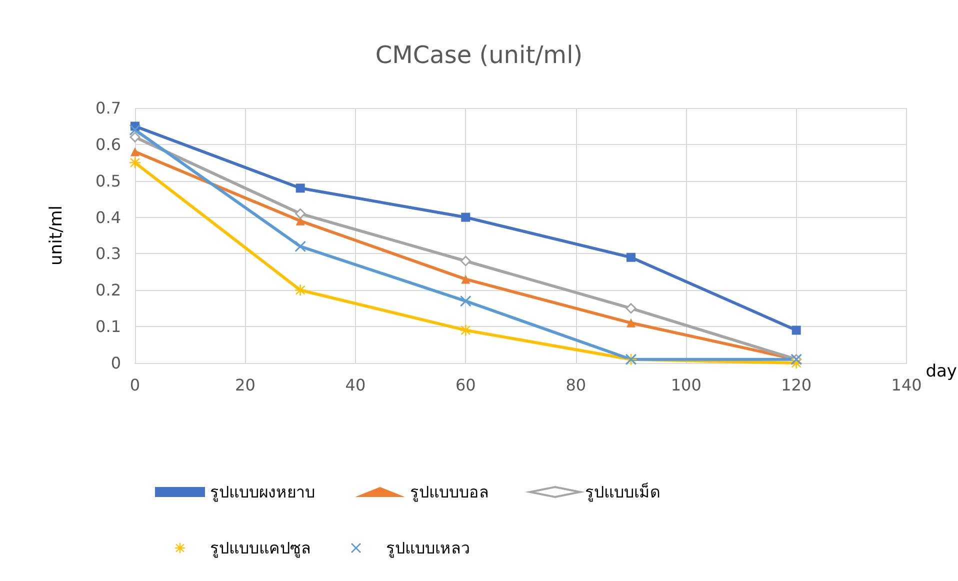 The width and height of the screenshot is (958, 581). What do you see at coordinates (108, 290) in the screenshot?
I see `y-tick-label: 0.2` at bounding box center [108, 290].